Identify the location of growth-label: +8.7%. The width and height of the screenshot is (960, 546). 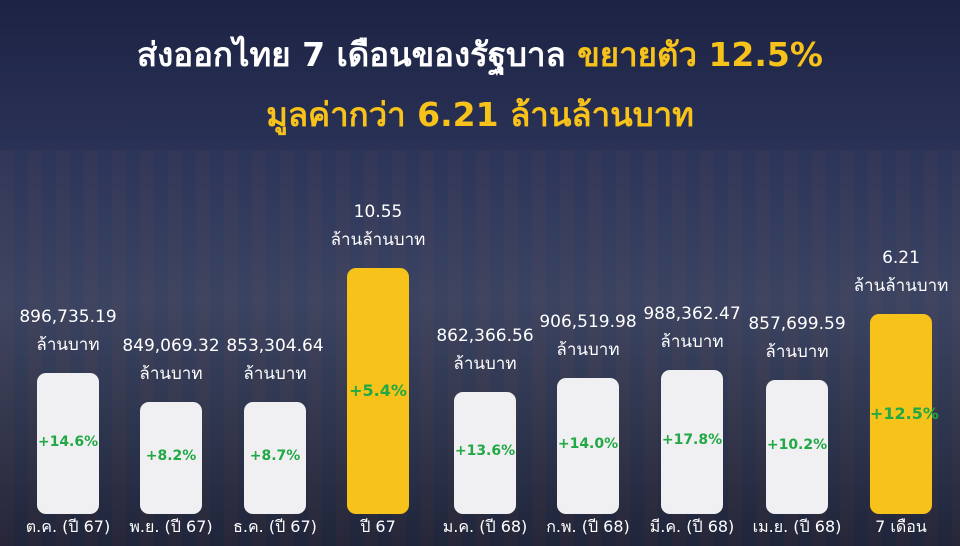
(275, 456).